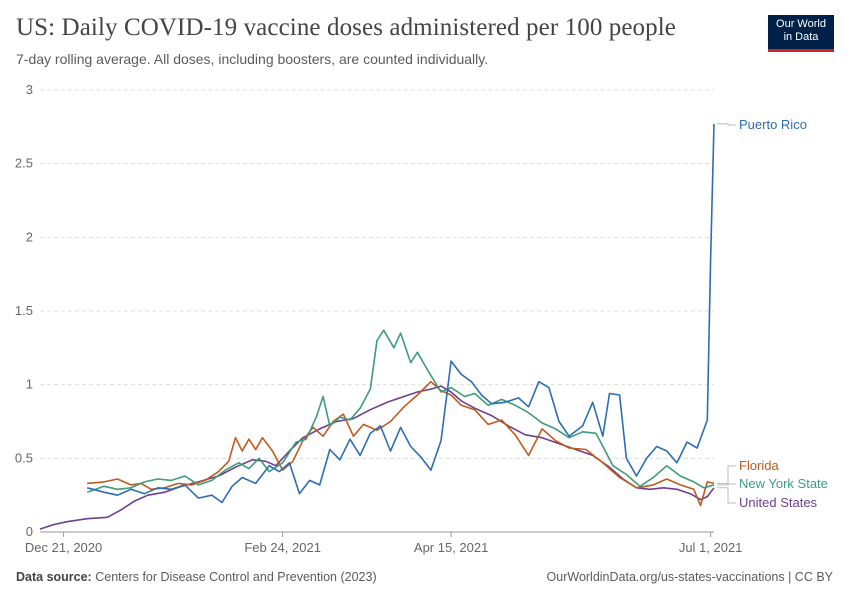 This screenshot has width=850, height=600. I want to click on label-connector-florida, so click(726, 474).